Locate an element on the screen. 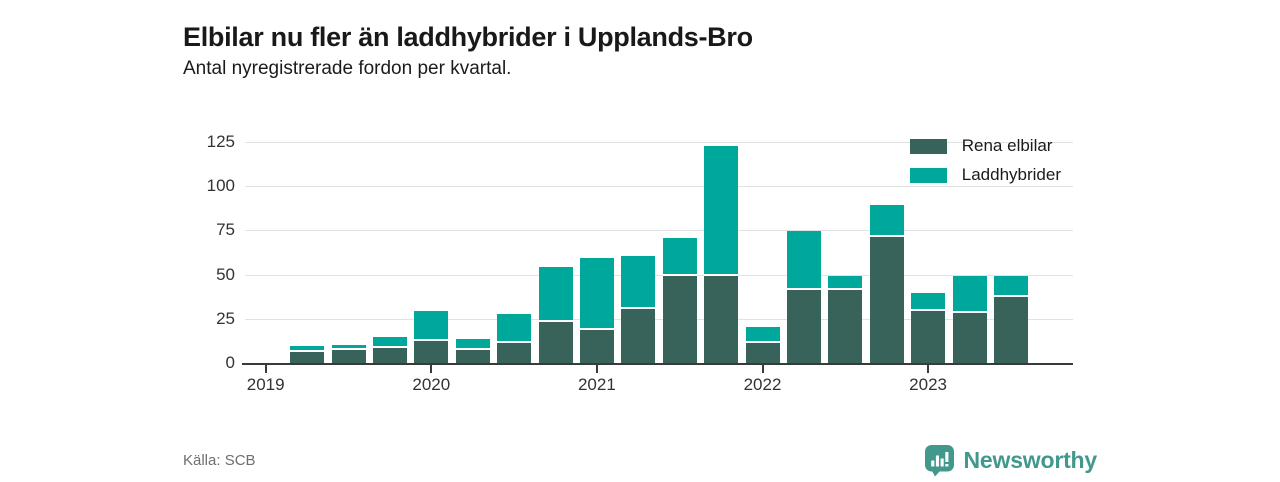 The width and height of the screenshot is (1280, 482). bar-slot-2021-q2 is located at coordinates (638, 249).